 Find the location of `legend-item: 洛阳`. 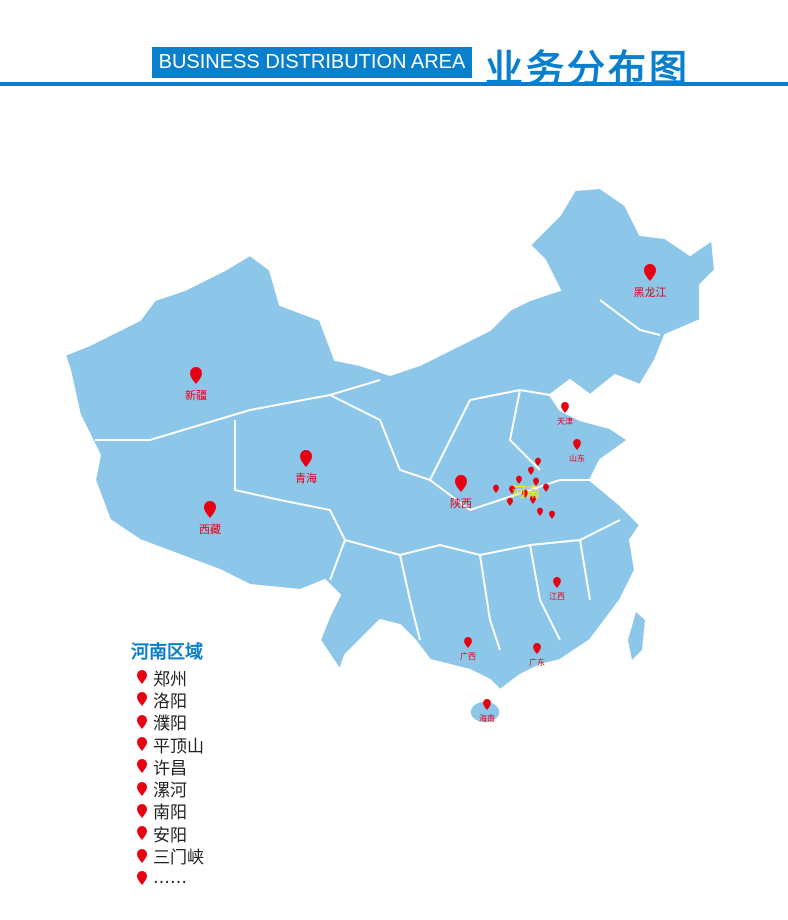

legend-item: 洛阳 is located at coordinates (170, 700).